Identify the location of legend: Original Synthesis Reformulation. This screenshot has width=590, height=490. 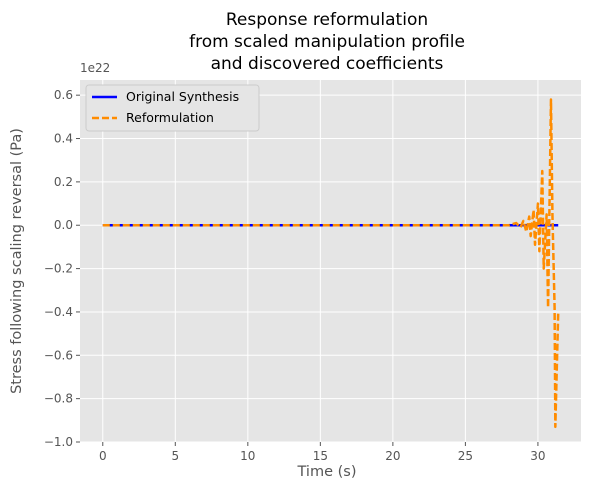
(172, 108).